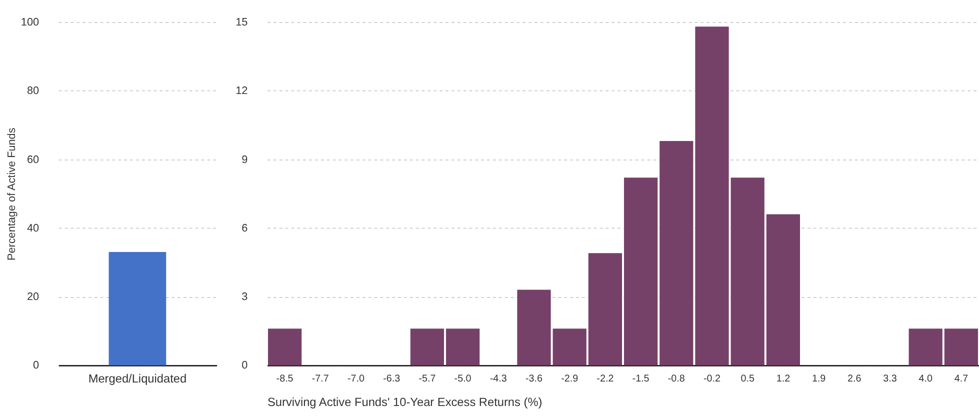 The width and height of the screenshot is (979, 419). What do you see at coordinates (925, 379) in the screenshot?
I see `x-tick-label: 4.0` at bounding box center [925, 379].